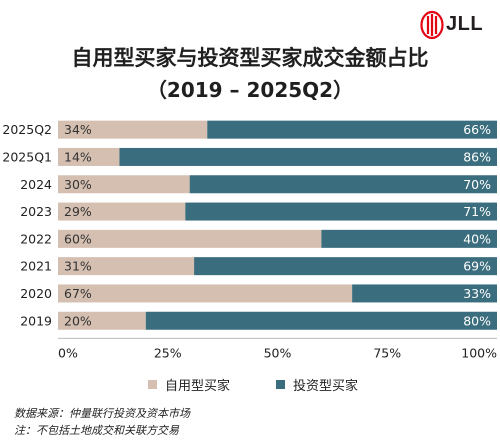 This screenshot has width=500, height=447. What do you see at coordinates (477, 129) in the screenshot?
I see `data-label-investor: 66%` at bounding box center [477, 129].